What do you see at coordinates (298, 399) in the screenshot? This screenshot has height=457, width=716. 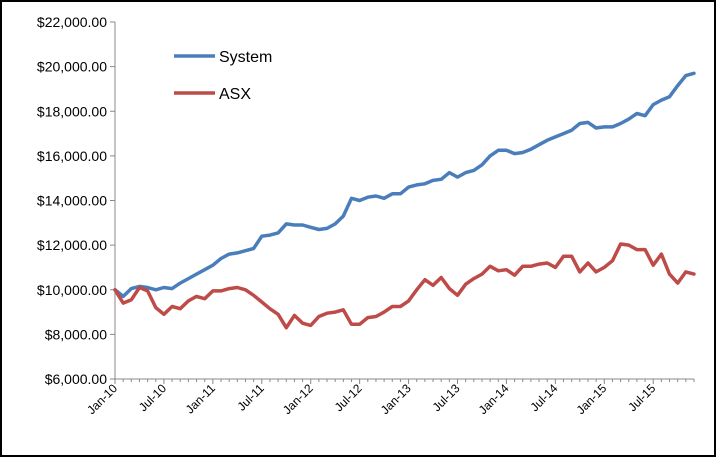 I see `x-tick-label: Jan-12` at bounding box center [298, 399].